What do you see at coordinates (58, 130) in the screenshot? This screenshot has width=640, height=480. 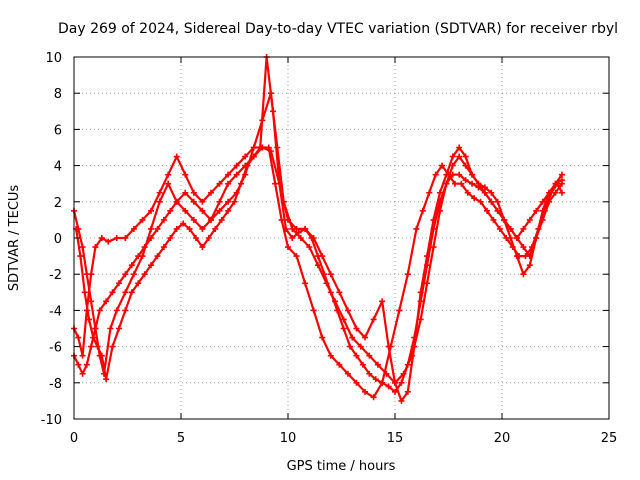 I see `y-tick-label: 6` at bounding box center [58, 130].